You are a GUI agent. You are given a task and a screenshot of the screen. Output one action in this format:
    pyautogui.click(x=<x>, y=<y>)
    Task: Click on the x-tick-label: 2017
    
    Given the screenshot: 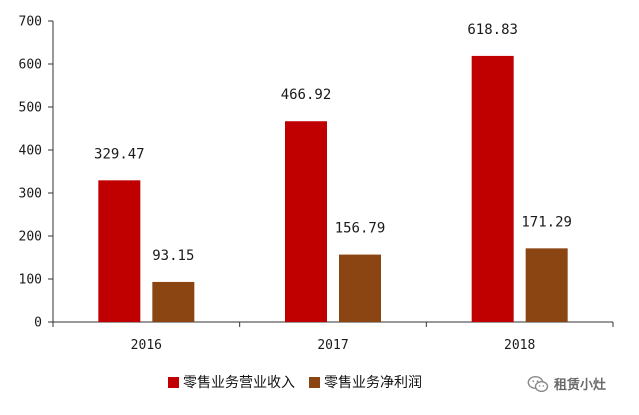 What is the action you would take?
    pyautogui.click(x=332, y=345)
    